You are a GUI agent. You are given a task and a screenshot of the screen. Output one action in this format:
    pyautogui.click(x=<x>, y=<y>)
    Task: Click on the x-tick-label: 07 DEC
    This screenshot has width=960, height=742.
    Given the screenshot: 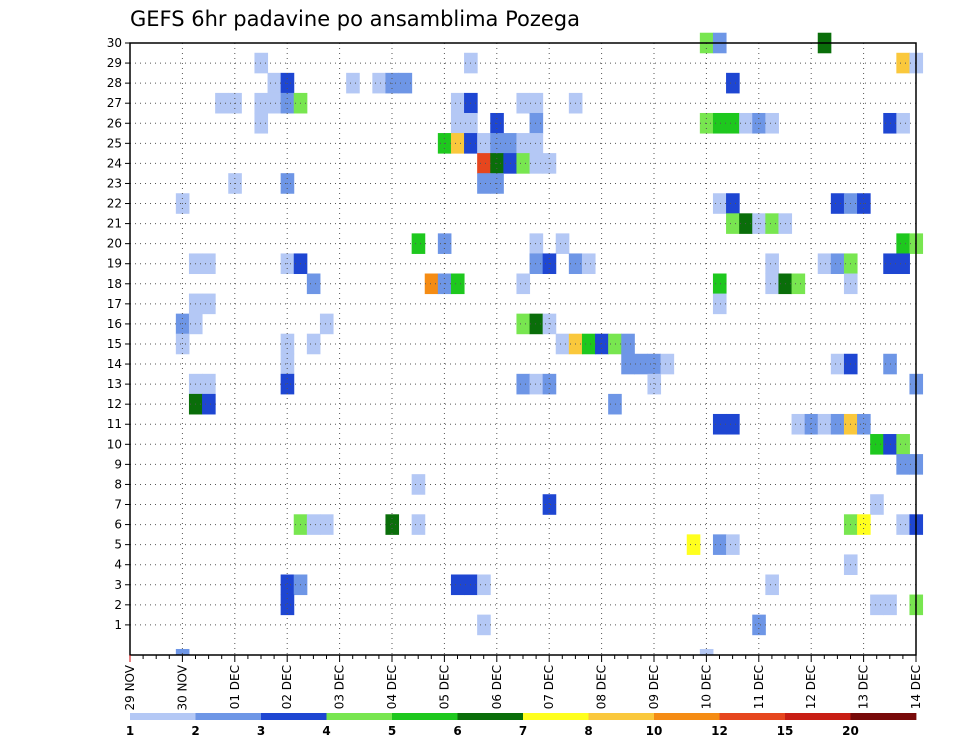 What is the action you would take?
    pyautogui.click(x=549, y=687)
    